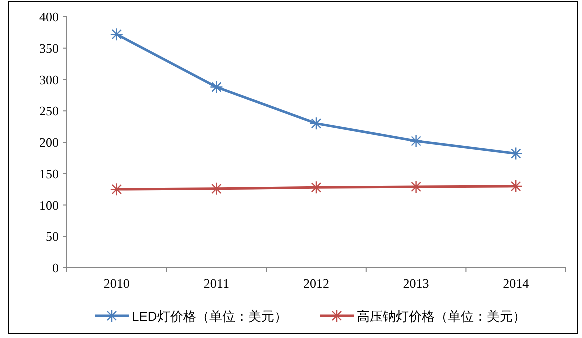 The height and width of the screenshot is (338, 582). Describe the element at coordinates (55, 268) in the screenshot. I see `y-tick-label: 0` at that location.